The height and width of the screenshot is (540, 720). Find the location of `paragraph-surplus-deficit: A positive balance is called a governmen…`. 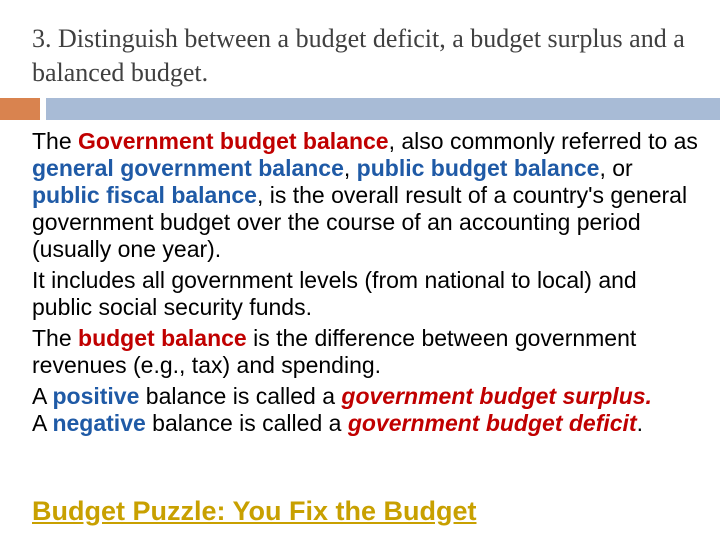

paragraph-surplus-deficit: A positive balance is called a governmen… is located at coordinates (367, 410).